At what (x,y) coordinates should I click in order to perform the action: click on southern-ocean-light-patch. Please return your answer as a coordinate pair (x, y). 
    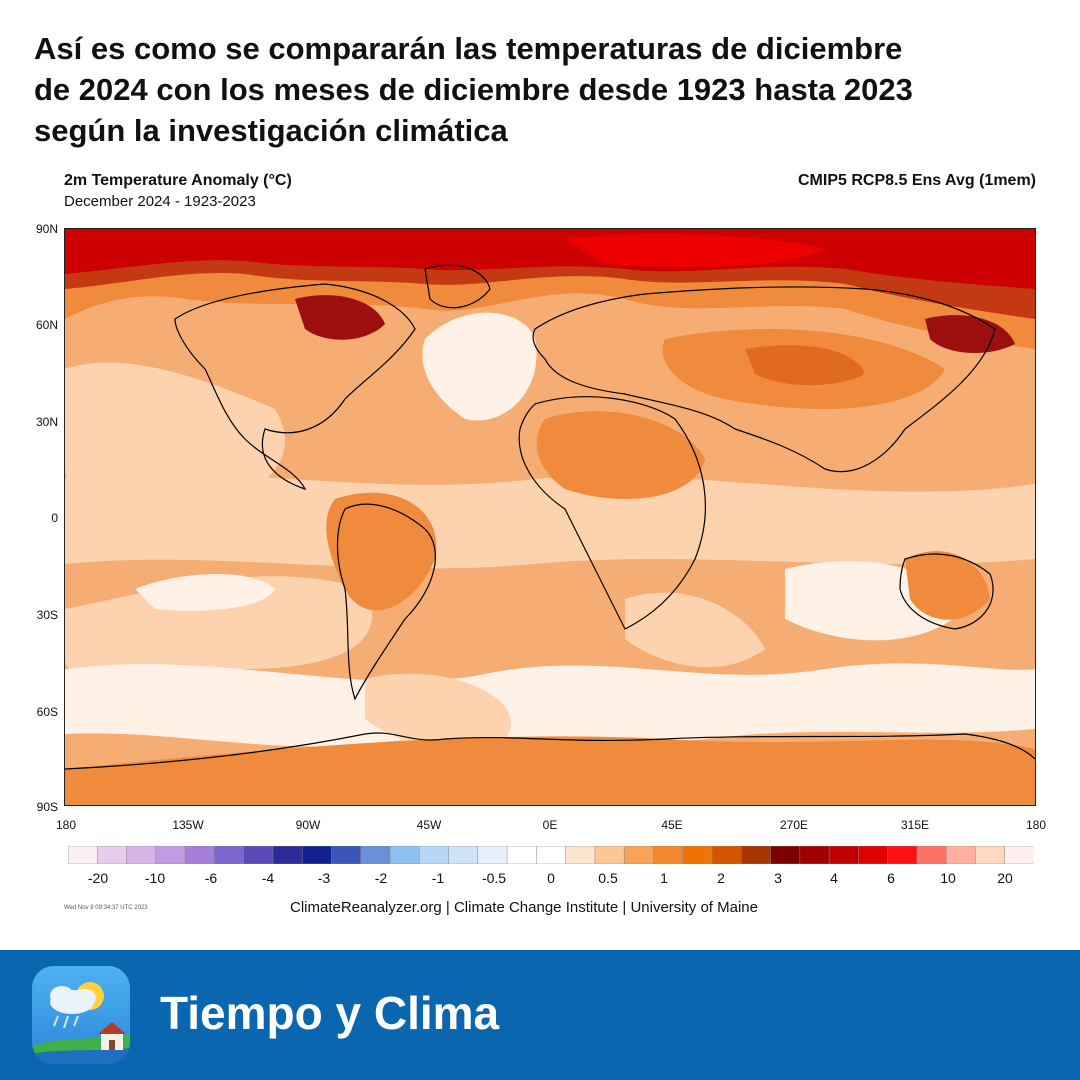
    Looking at the image, I should click on (438, 711).